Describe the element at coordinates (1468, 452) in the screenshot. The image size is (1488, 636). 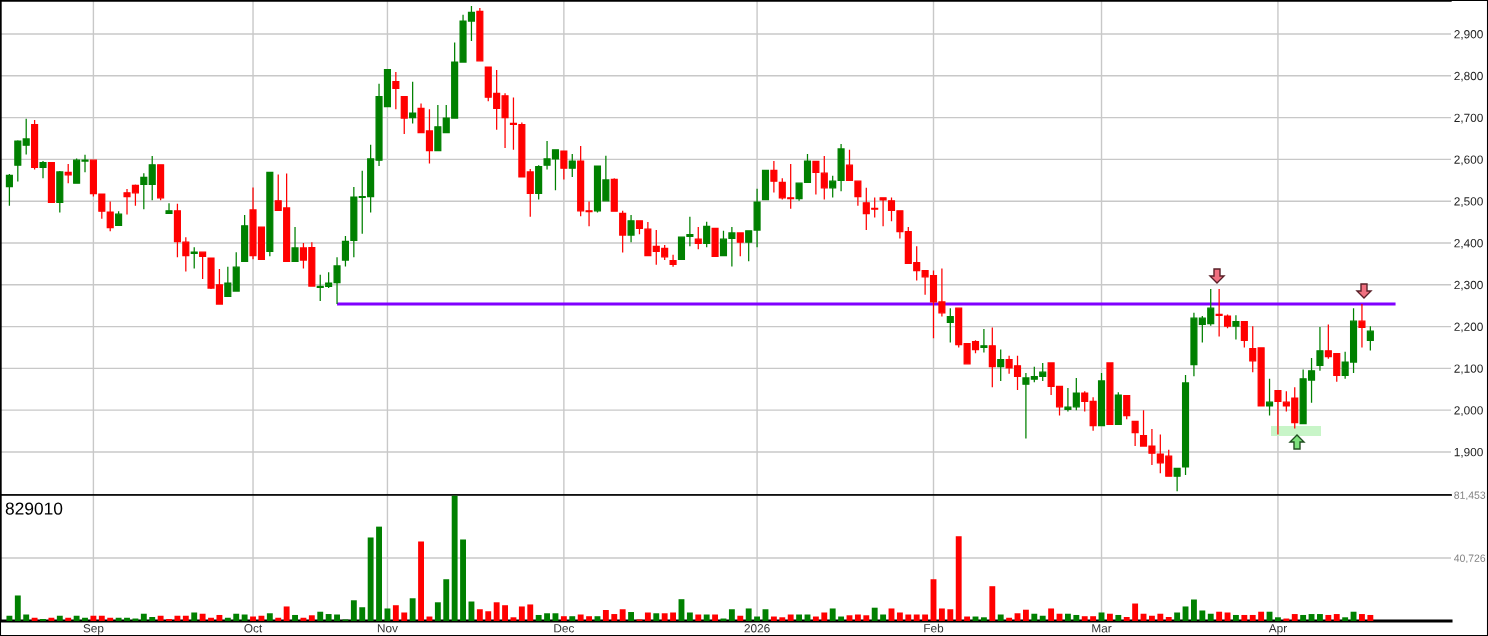
I see `y-tick-label: 1,900` at that location.